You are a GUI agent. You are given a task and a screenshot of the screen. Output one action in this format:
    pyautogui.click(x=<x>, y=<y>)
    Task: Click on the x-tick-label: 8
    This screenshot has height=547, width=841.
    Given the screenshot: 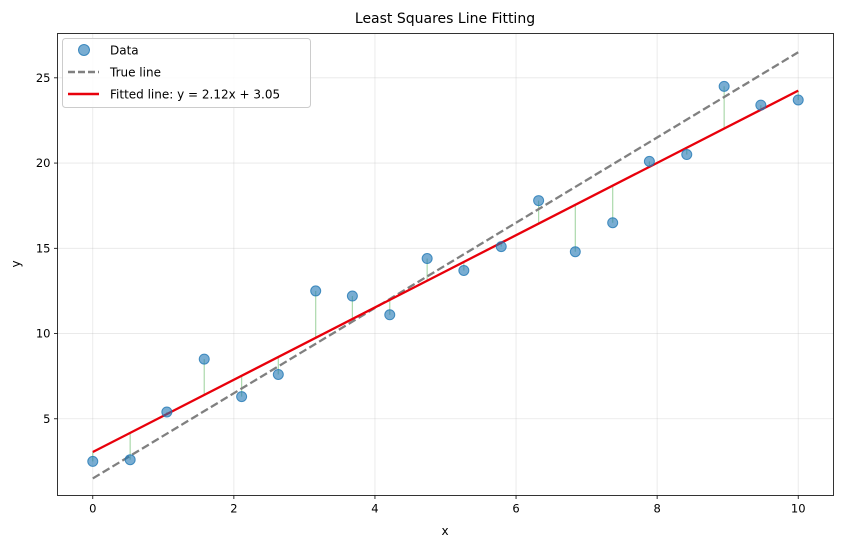 What is the action you would take?
    pyautogui.click(x=656, y=509)
    